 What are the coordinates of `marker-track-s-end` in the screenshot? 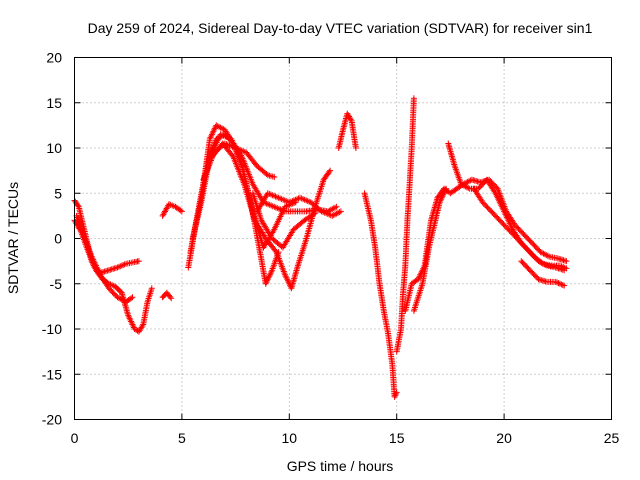 It's located at (564, 285).